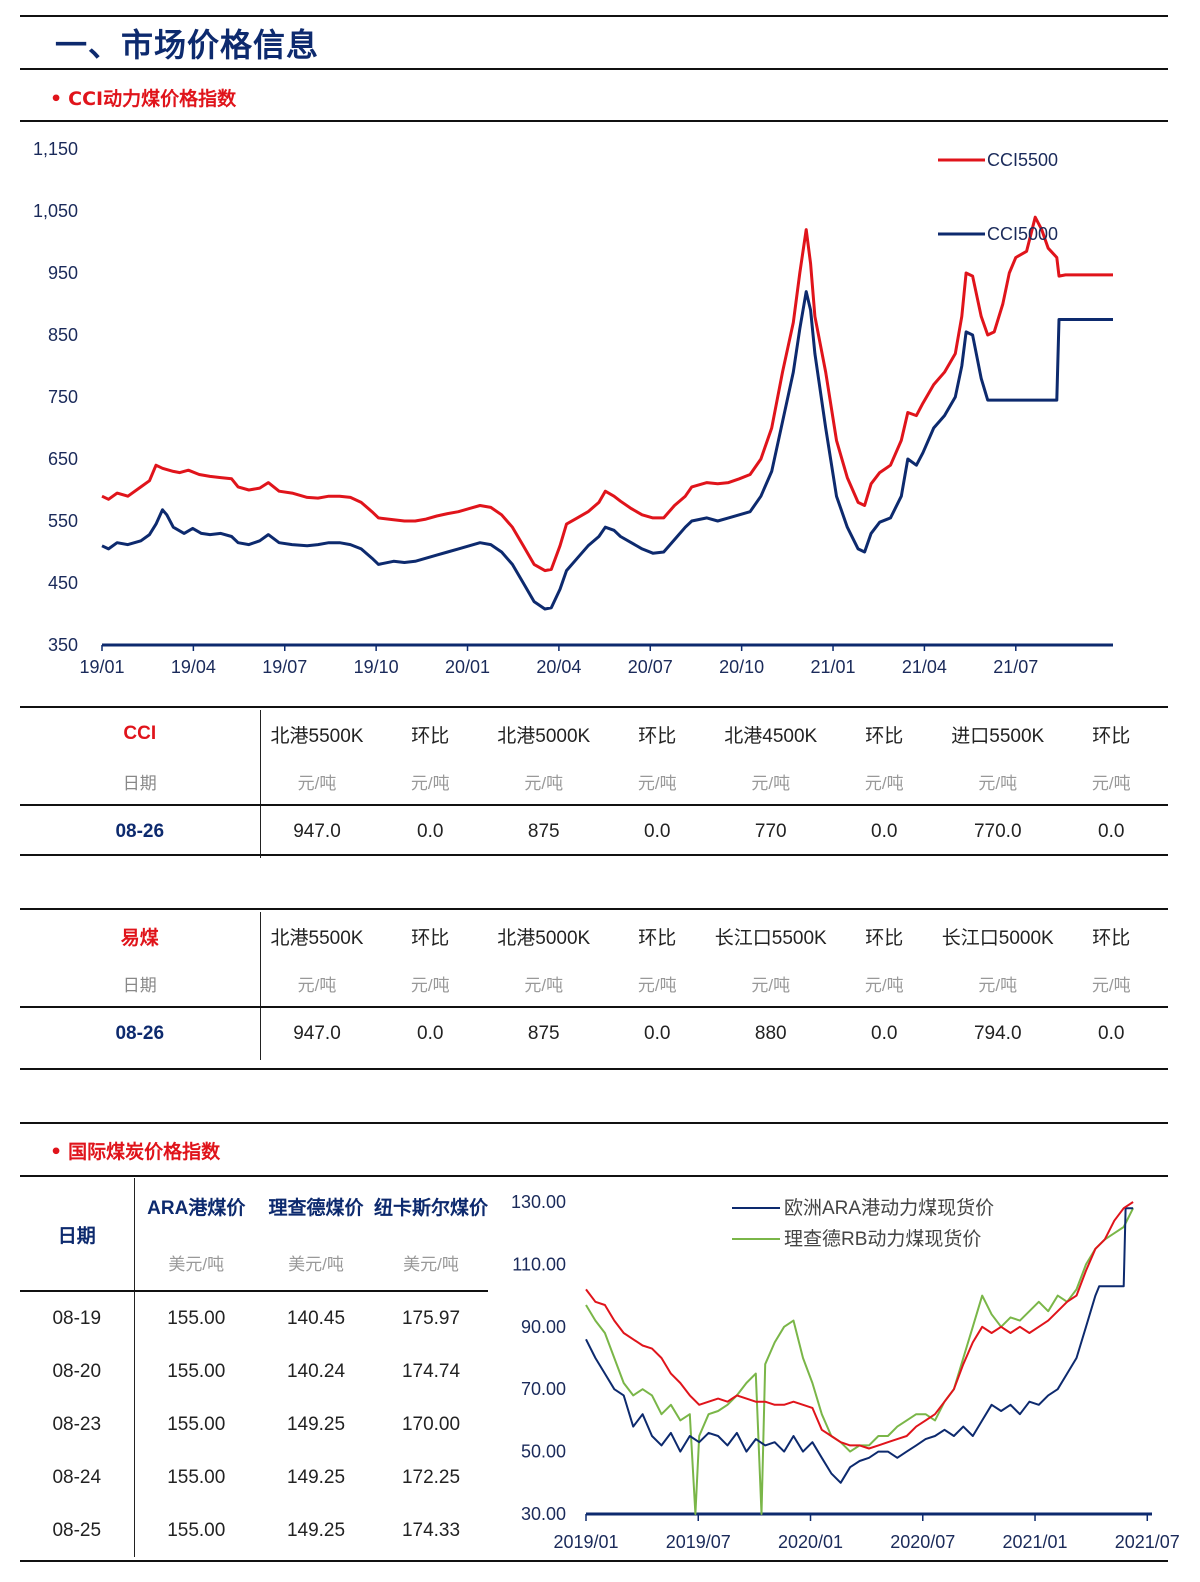 The height and width of the screenshot is (1582, 1200). What do you see at coordinates (140, 782) in the screenshot?
I see `cci-date-label: 日期` at bounding box center [140, 782].